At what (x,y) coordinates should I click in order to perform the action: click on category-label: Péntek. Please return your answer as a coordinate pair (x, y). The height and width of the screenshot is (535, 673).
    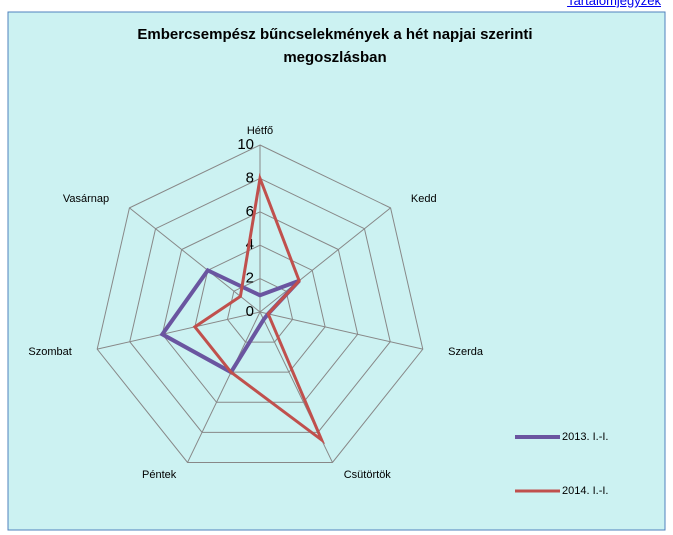
    Looking at the image, I should click on (159, 475).